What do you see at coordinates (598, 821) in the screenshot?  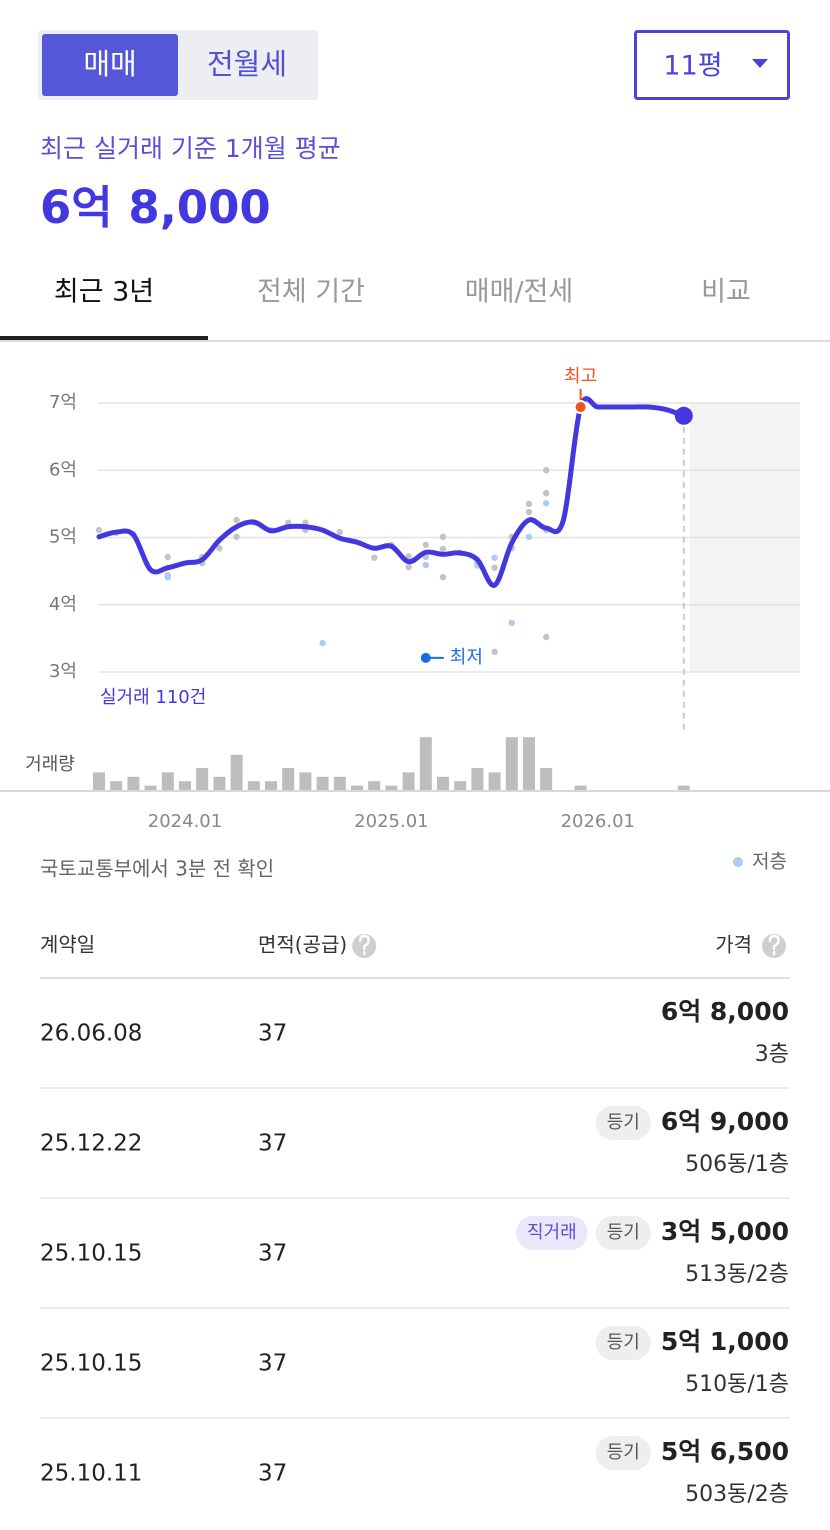 I see `x-tick-label: 2026.01` at bounding box center [598, 821].